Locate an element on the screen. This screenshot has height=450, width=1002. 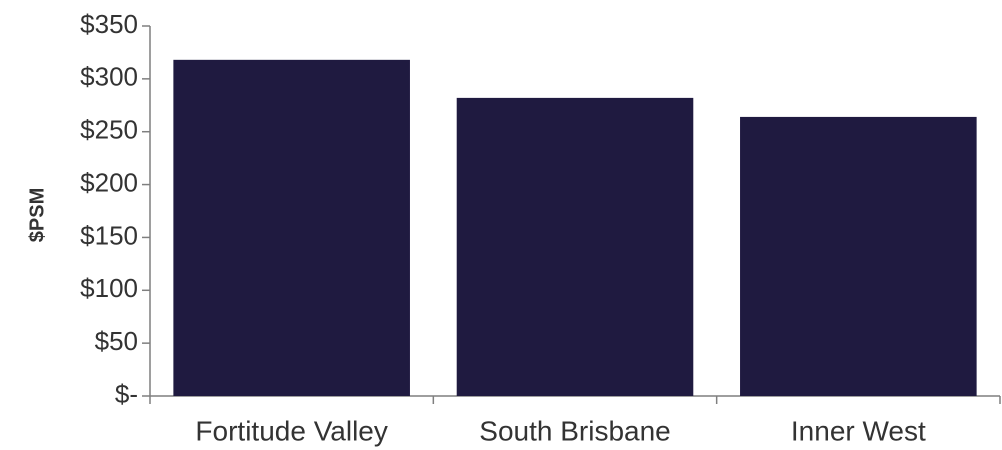
y-tick-label: $350 is located at coordinates (109, 24).